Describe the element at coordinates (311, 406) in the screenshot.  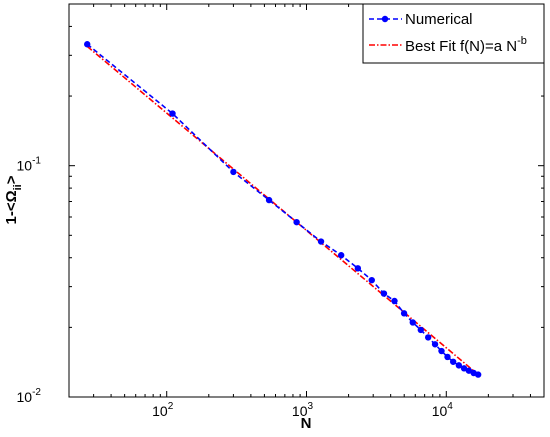
I see `x-tick-label-exponent: 3` at that location.